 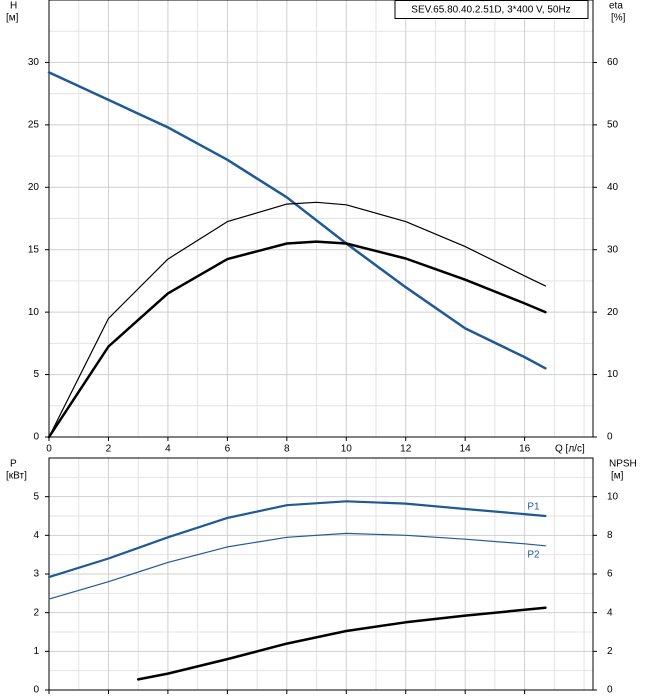 What do you see at coordinates (34, 187) in the screenshot?
I see `y-tick-label: 20` at bounding box center [34, 187].